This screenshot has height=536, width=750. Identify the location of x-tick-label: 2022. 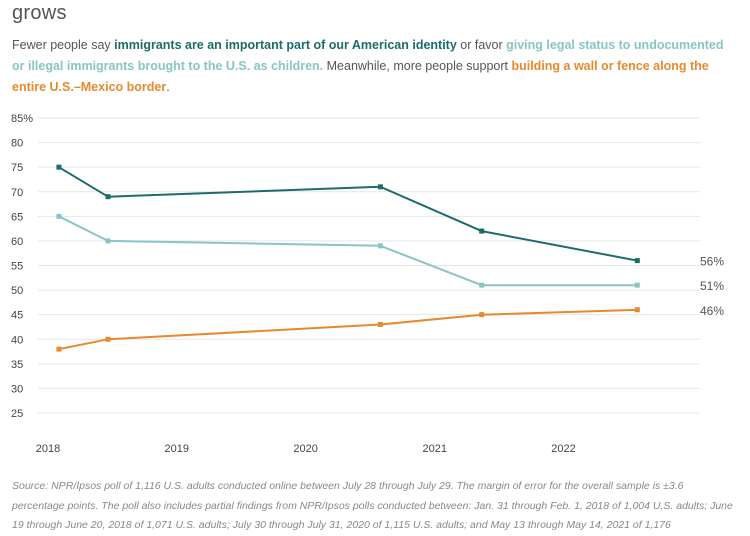
(563, 449).